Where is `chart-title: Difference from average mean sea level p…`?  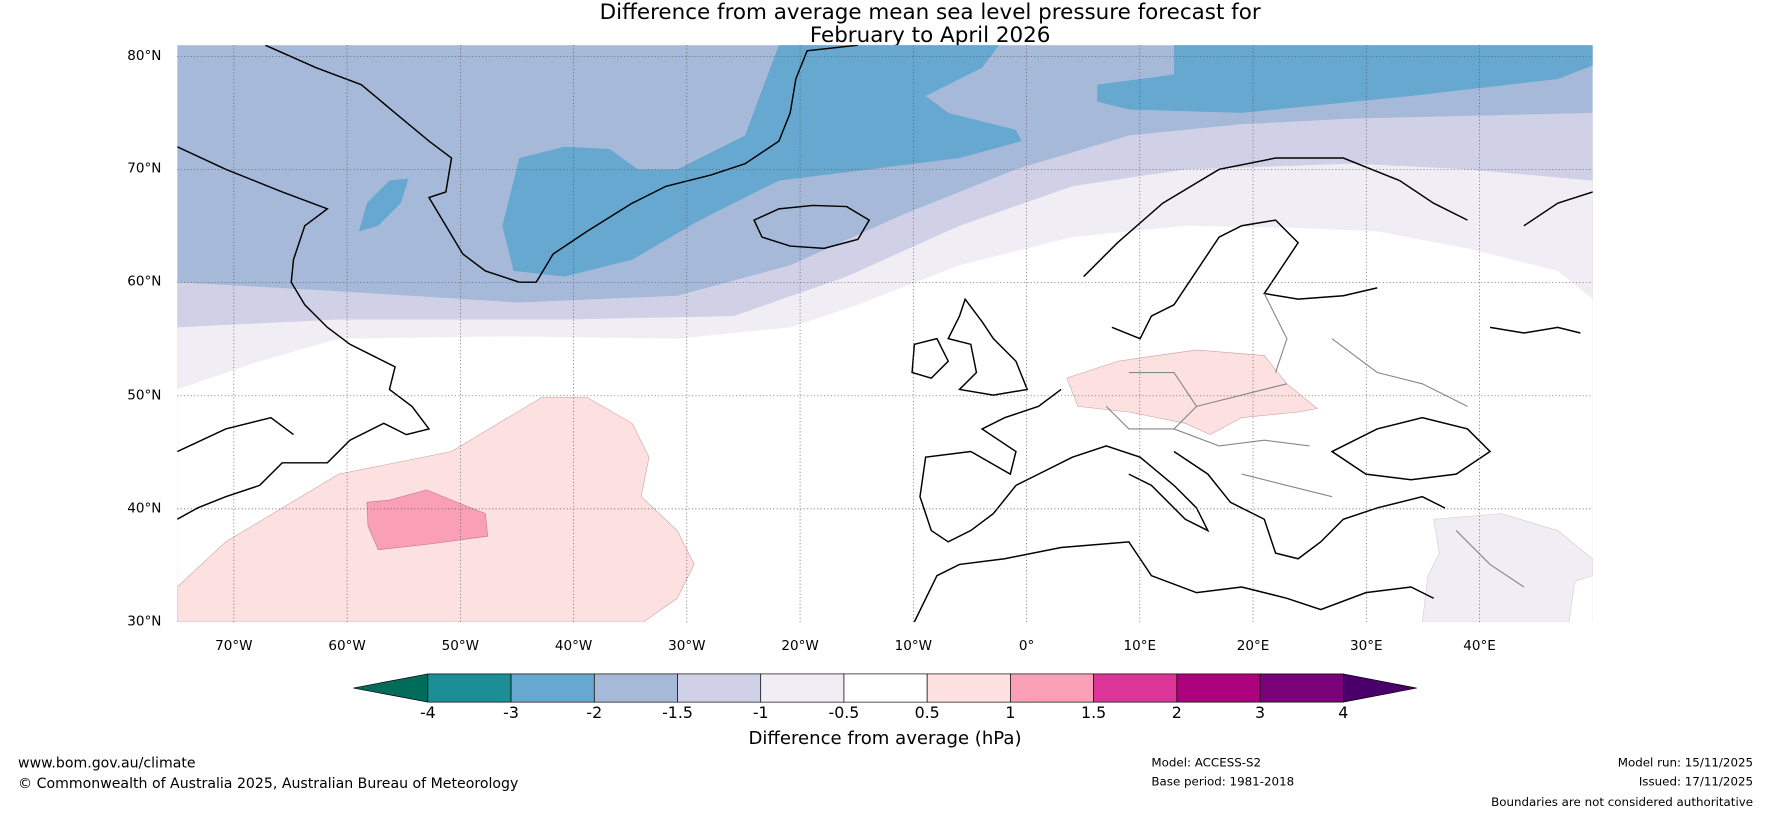
chart-title: Difference from average mean sea level p… is located at coordinates (930, 12).